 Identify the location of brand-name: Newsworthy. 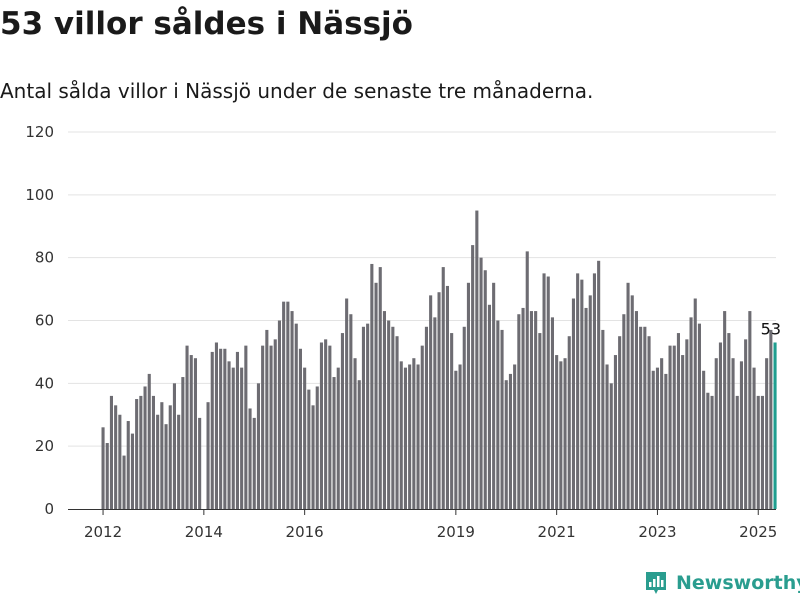
(738, 583).